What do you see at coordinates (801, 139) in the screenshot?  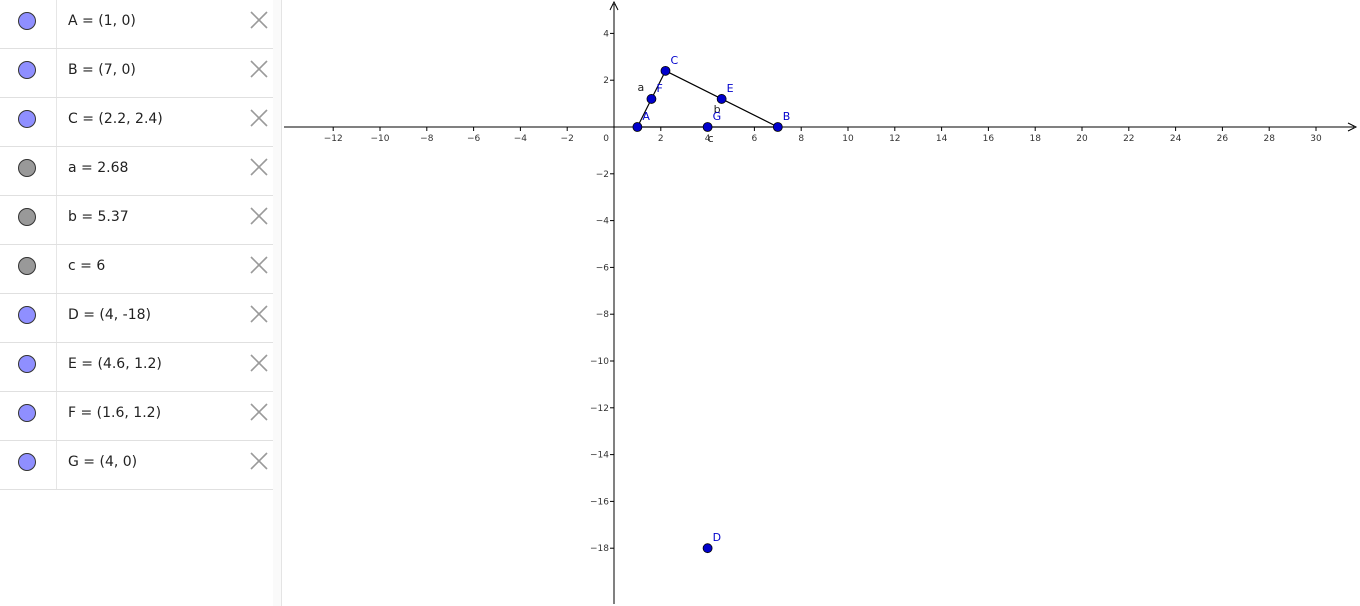 I see `x-tick-label: 8` at bounding box center [801, 139].